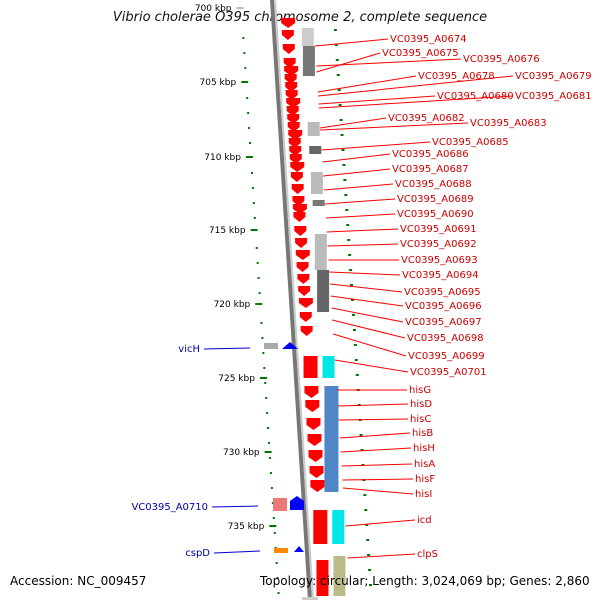 The height and width of the screenshot is (600, 600). Describe the element at coordinates (422, 433) in the screenshot. I see `gene-label: hisB` at that location.